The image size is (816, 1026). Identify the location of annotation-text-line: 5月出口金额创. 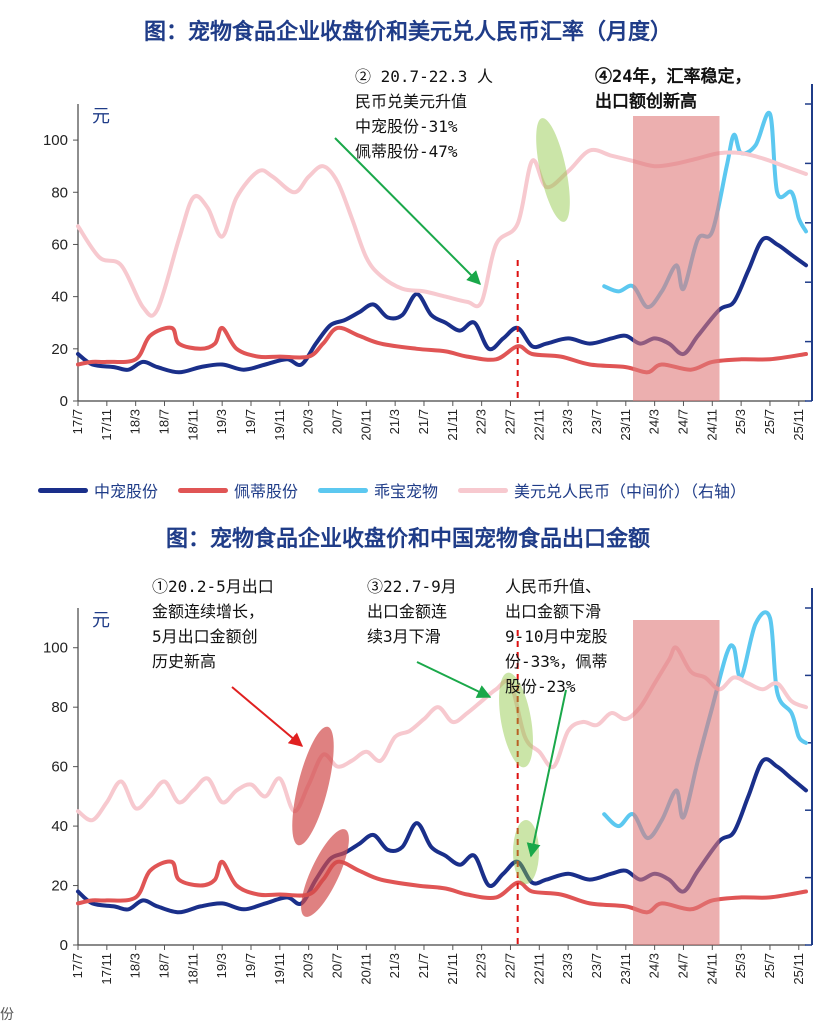
(205, 636).